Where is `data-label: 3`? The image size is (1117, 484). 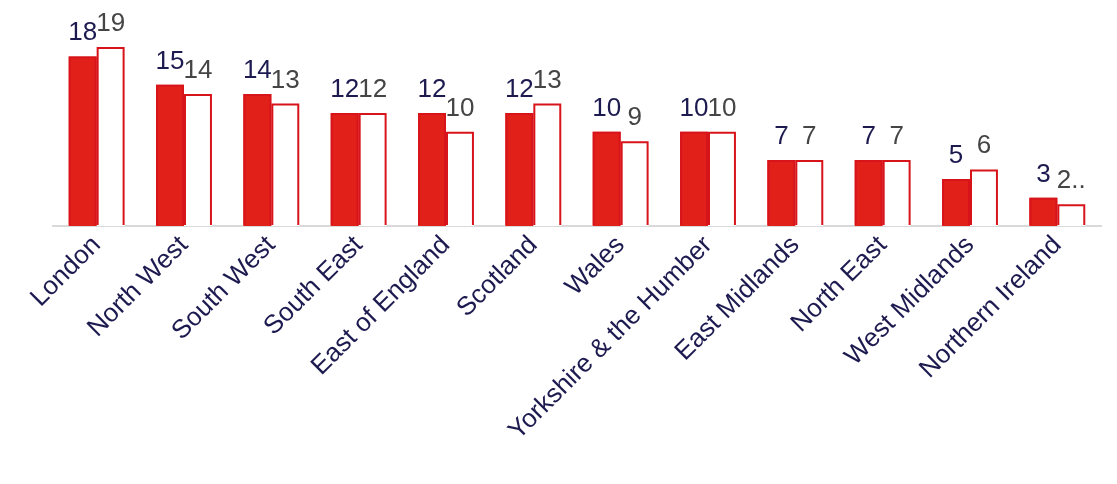 data-label: 3 is located at coordinates (1043, 172).